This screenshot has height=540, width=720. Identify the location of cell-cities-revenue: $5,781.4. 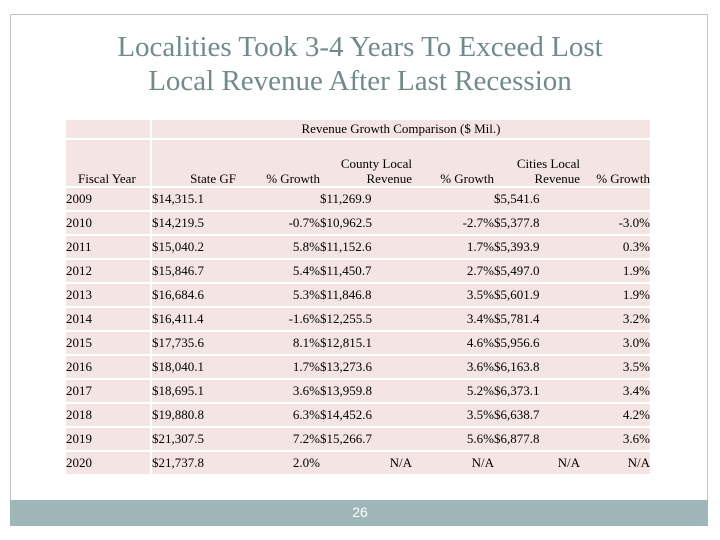
(537, 319).